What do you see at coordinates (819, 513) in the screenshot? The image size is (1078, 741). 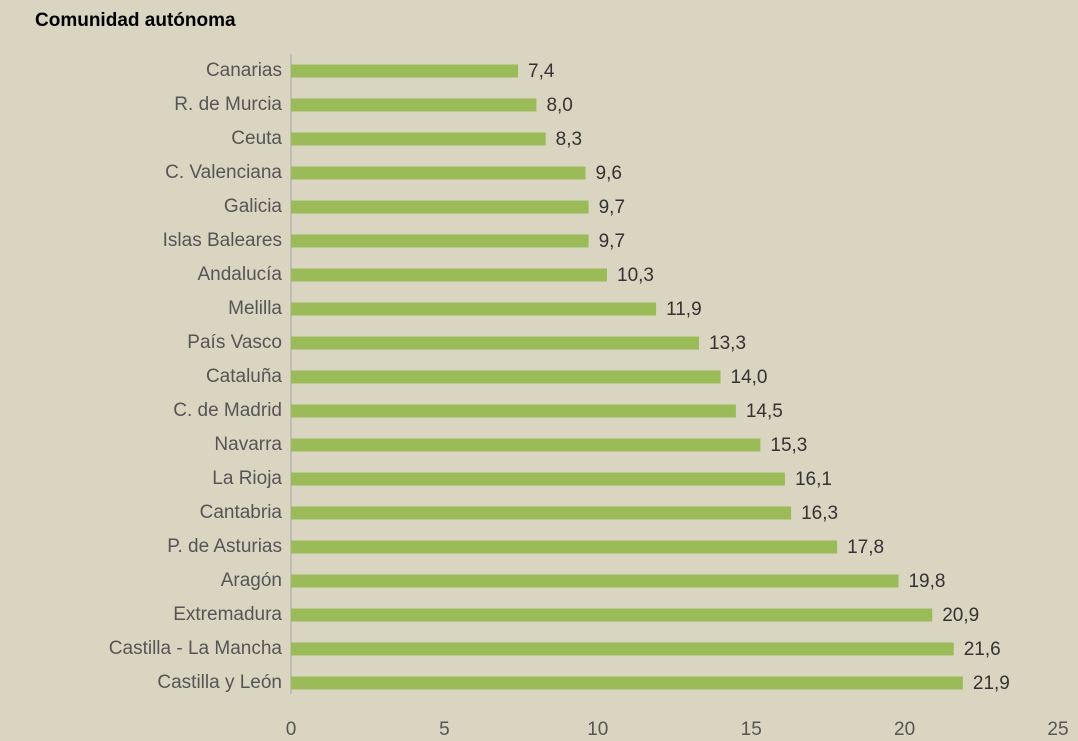 I see `value-label: 16,3` at bounding box center [819, 513].